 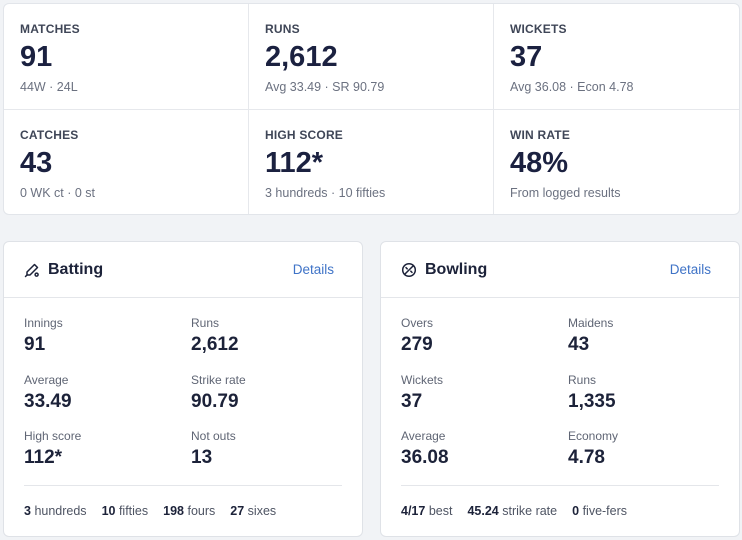 I want to click on metric-label: Maidens, so click(x=591, y=323).